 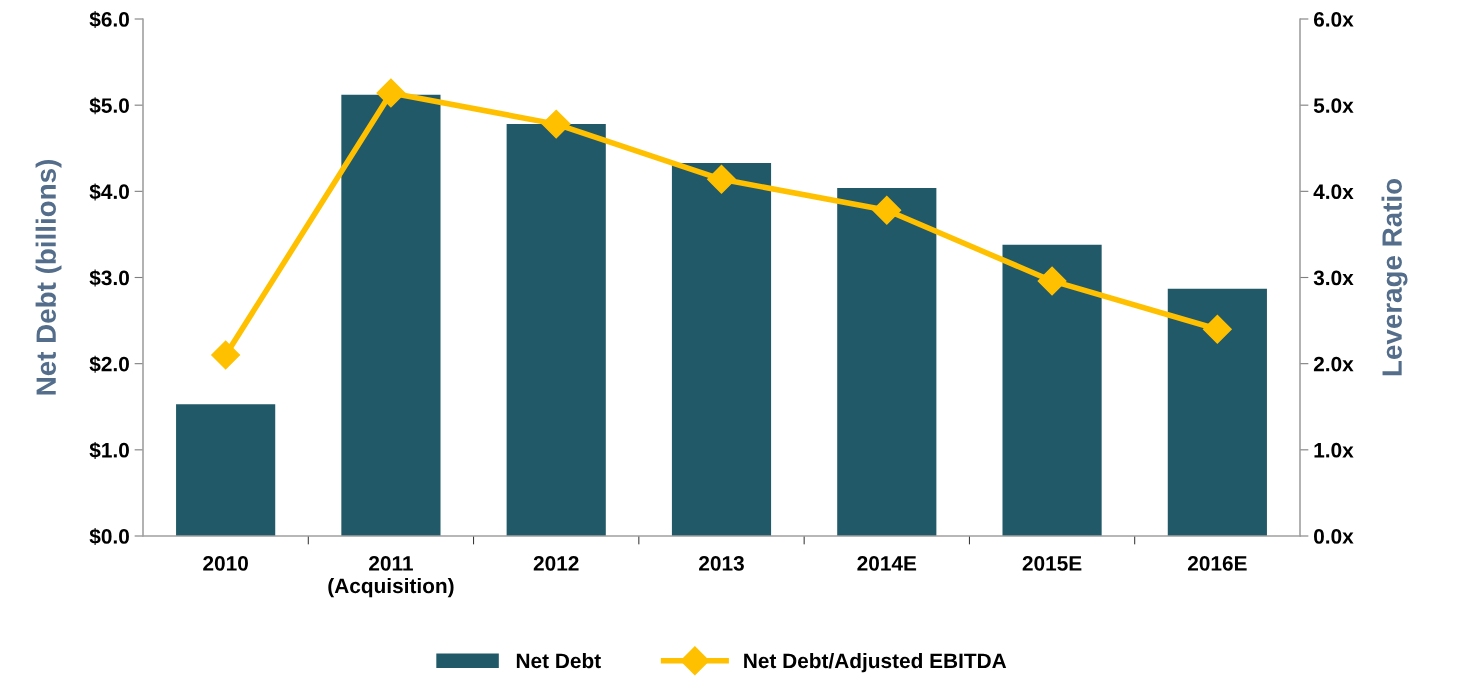 What do you see at coordinates (109, 192) in the screenshot?
I see `y-tick-label: $4.0` at bounding box center [109, 192].